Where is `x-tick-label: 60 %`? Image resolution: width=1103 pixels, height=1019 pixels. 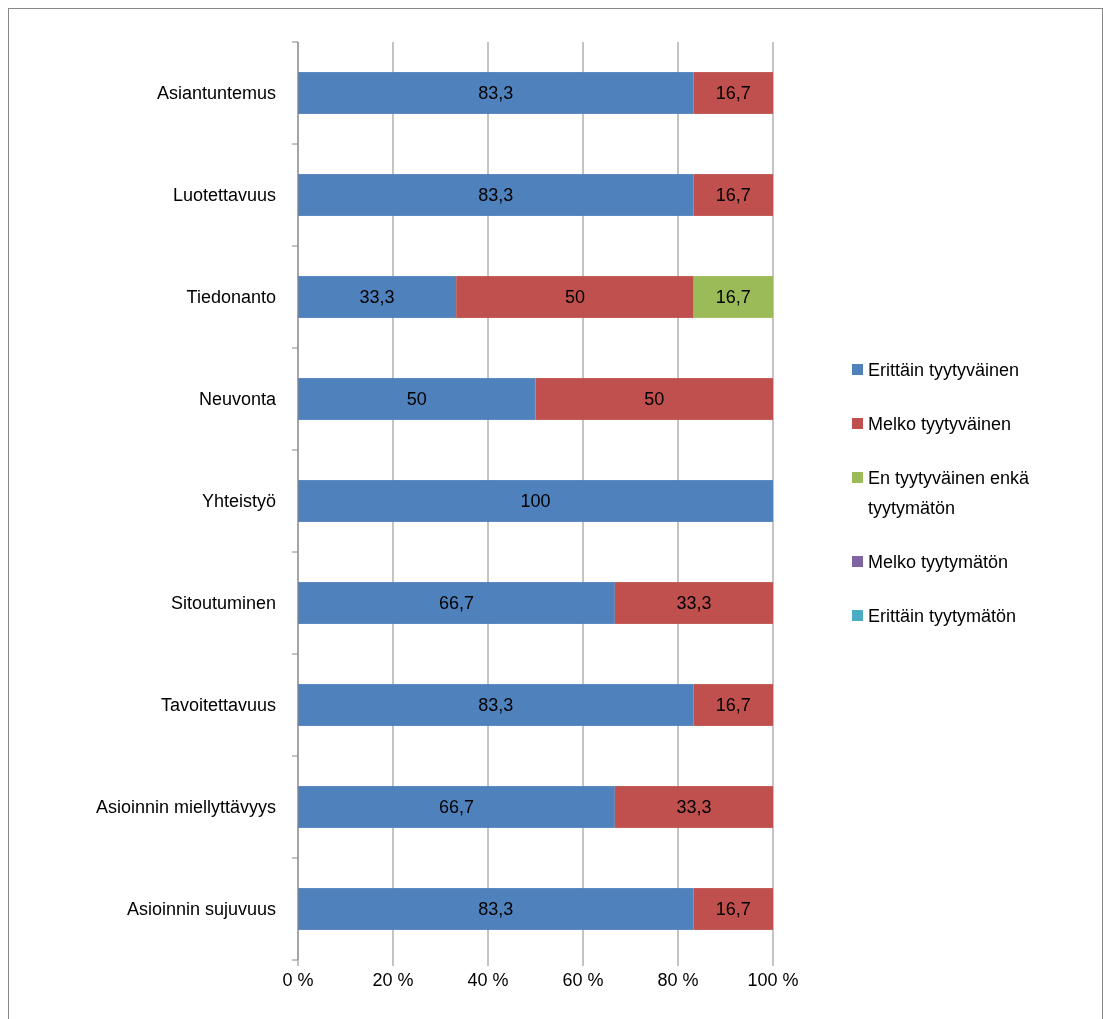 x-tick-label: 60 % is located at coordinates (583, 980).